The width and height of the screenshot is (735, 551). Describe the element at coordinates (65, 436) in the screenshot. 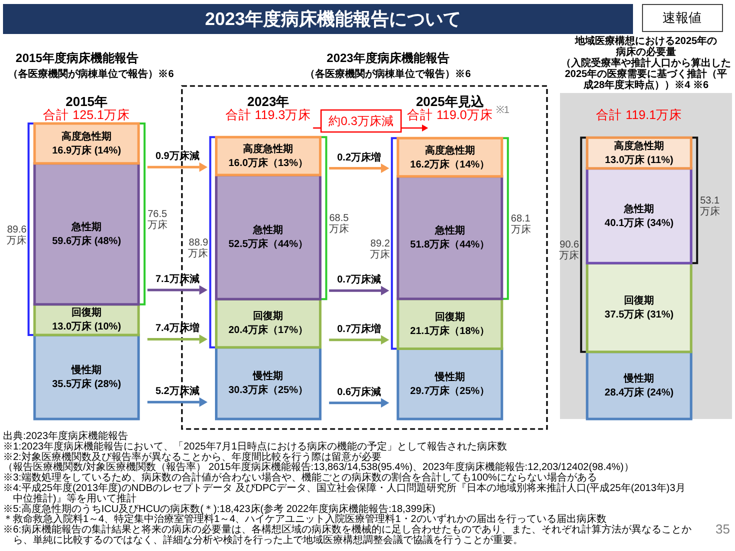

I see `source-note: 出典:2023年度病床機能報告` at that location.